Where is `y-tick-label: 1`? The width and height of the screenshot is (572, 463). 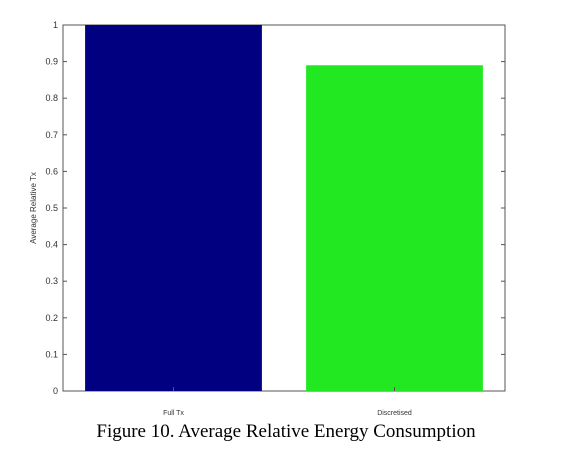 y-tick-label: 1 is located at coordinates (55, 25).